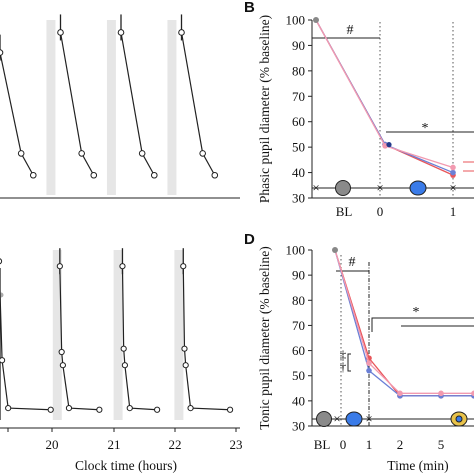  I want to click on timeline-inner-dot, so click(459, 419).